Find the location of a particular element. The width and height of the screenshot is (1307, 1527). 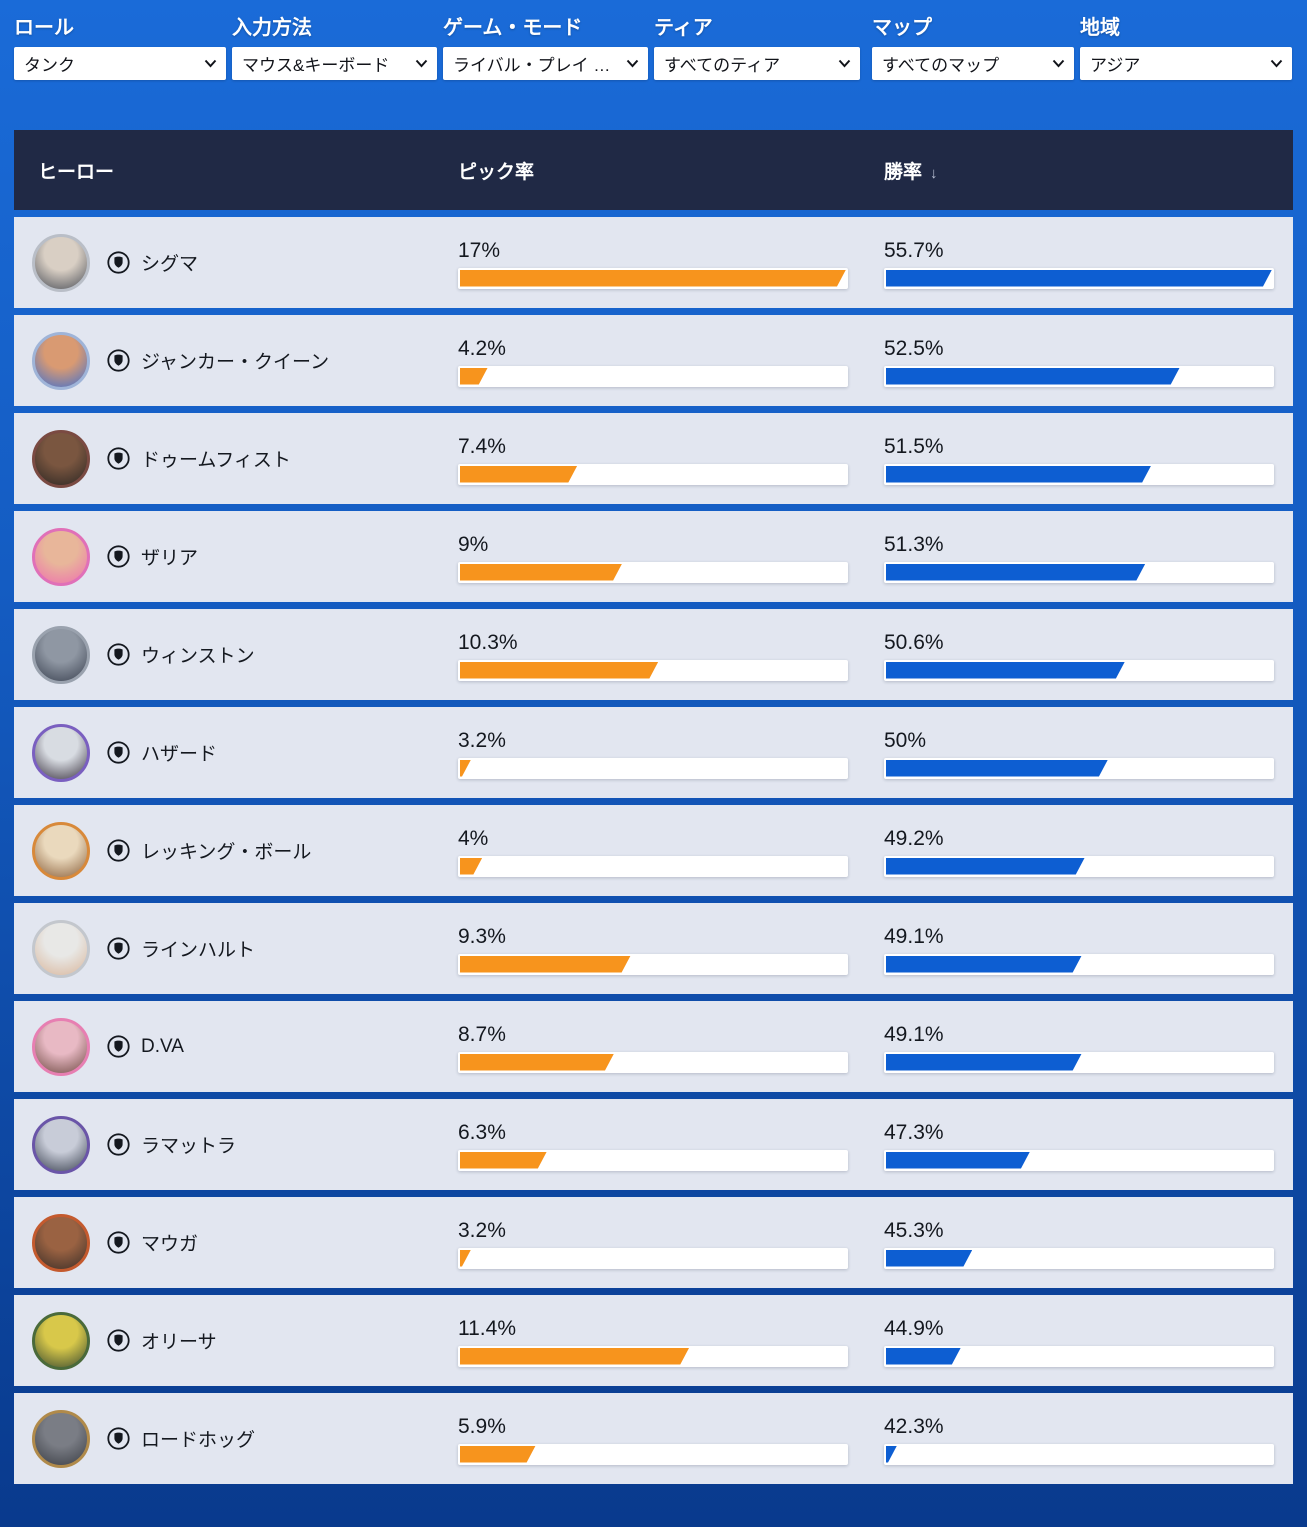

filter-role-select: タンク is located at coordinates (120, 63).